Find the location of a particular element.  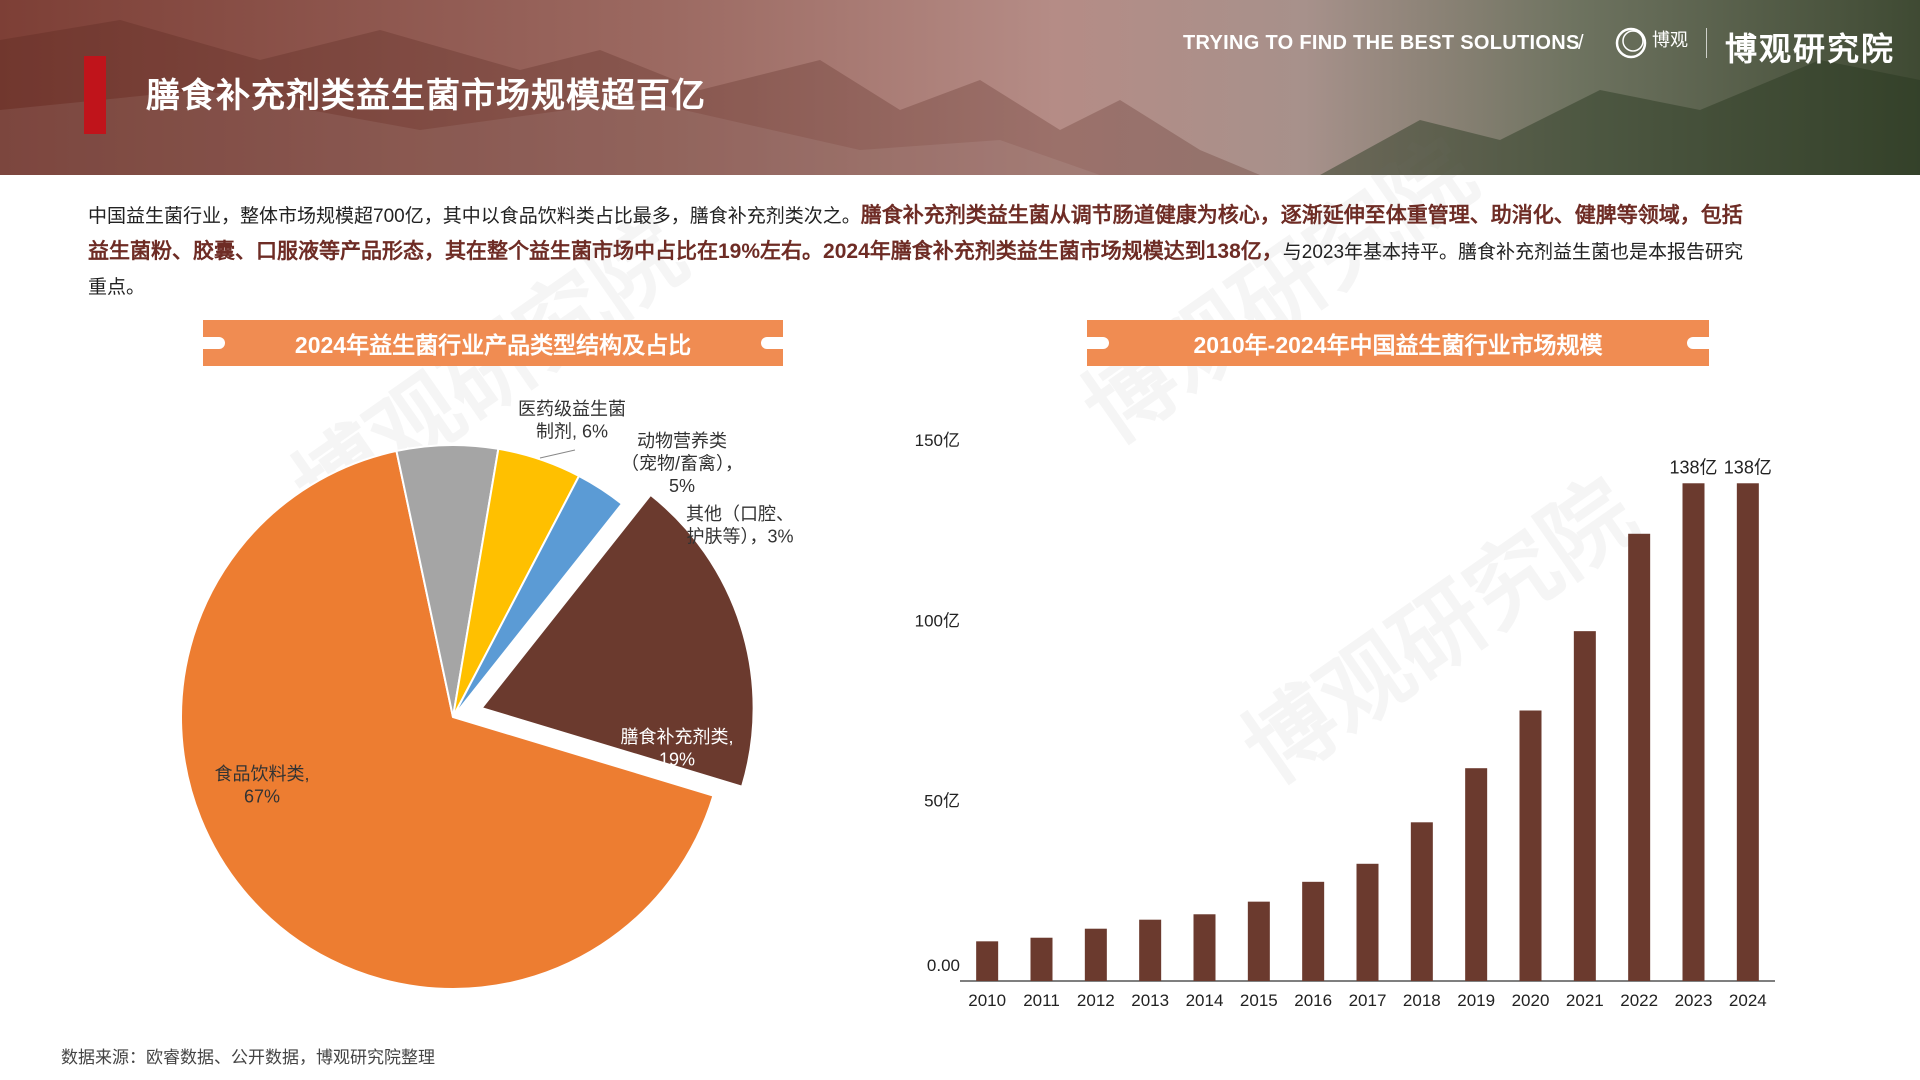

y-tick-label: 0.00 is located at coordinates (943, 965).